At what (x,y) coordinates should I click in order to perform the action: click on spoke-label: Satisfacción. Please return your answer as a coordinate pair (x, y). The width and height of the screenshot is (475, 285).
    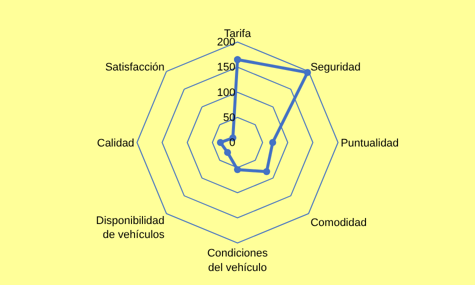
    Looking at the image, I should click on (135, 68).